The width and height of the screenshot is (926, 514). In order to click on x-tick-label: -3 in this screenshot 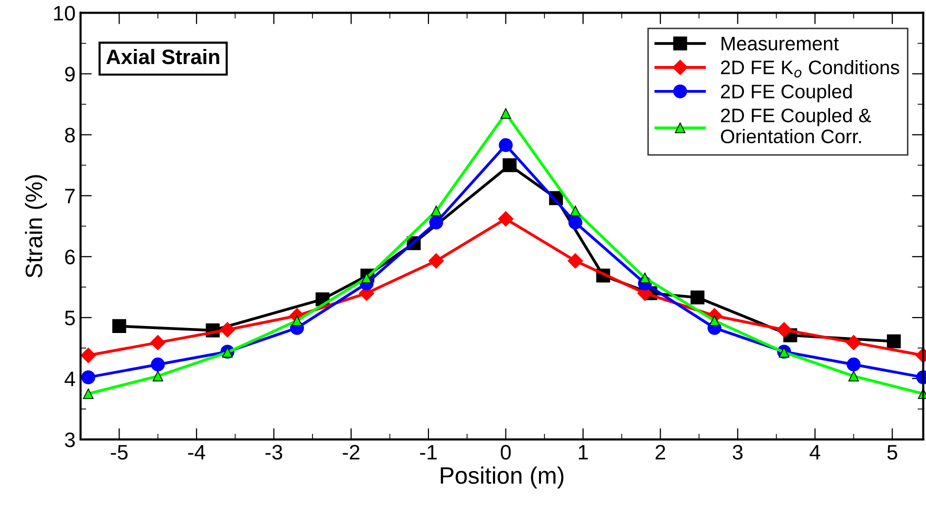, I will do `click(273, 452)`.